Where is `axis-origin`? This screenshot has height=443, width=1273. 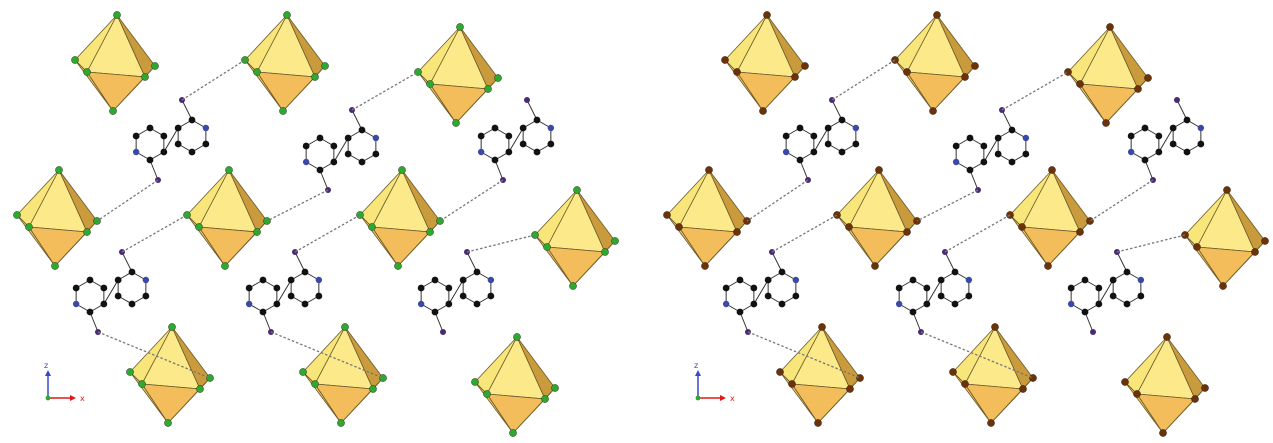
axis-origin is located at coordinates (48, 398).